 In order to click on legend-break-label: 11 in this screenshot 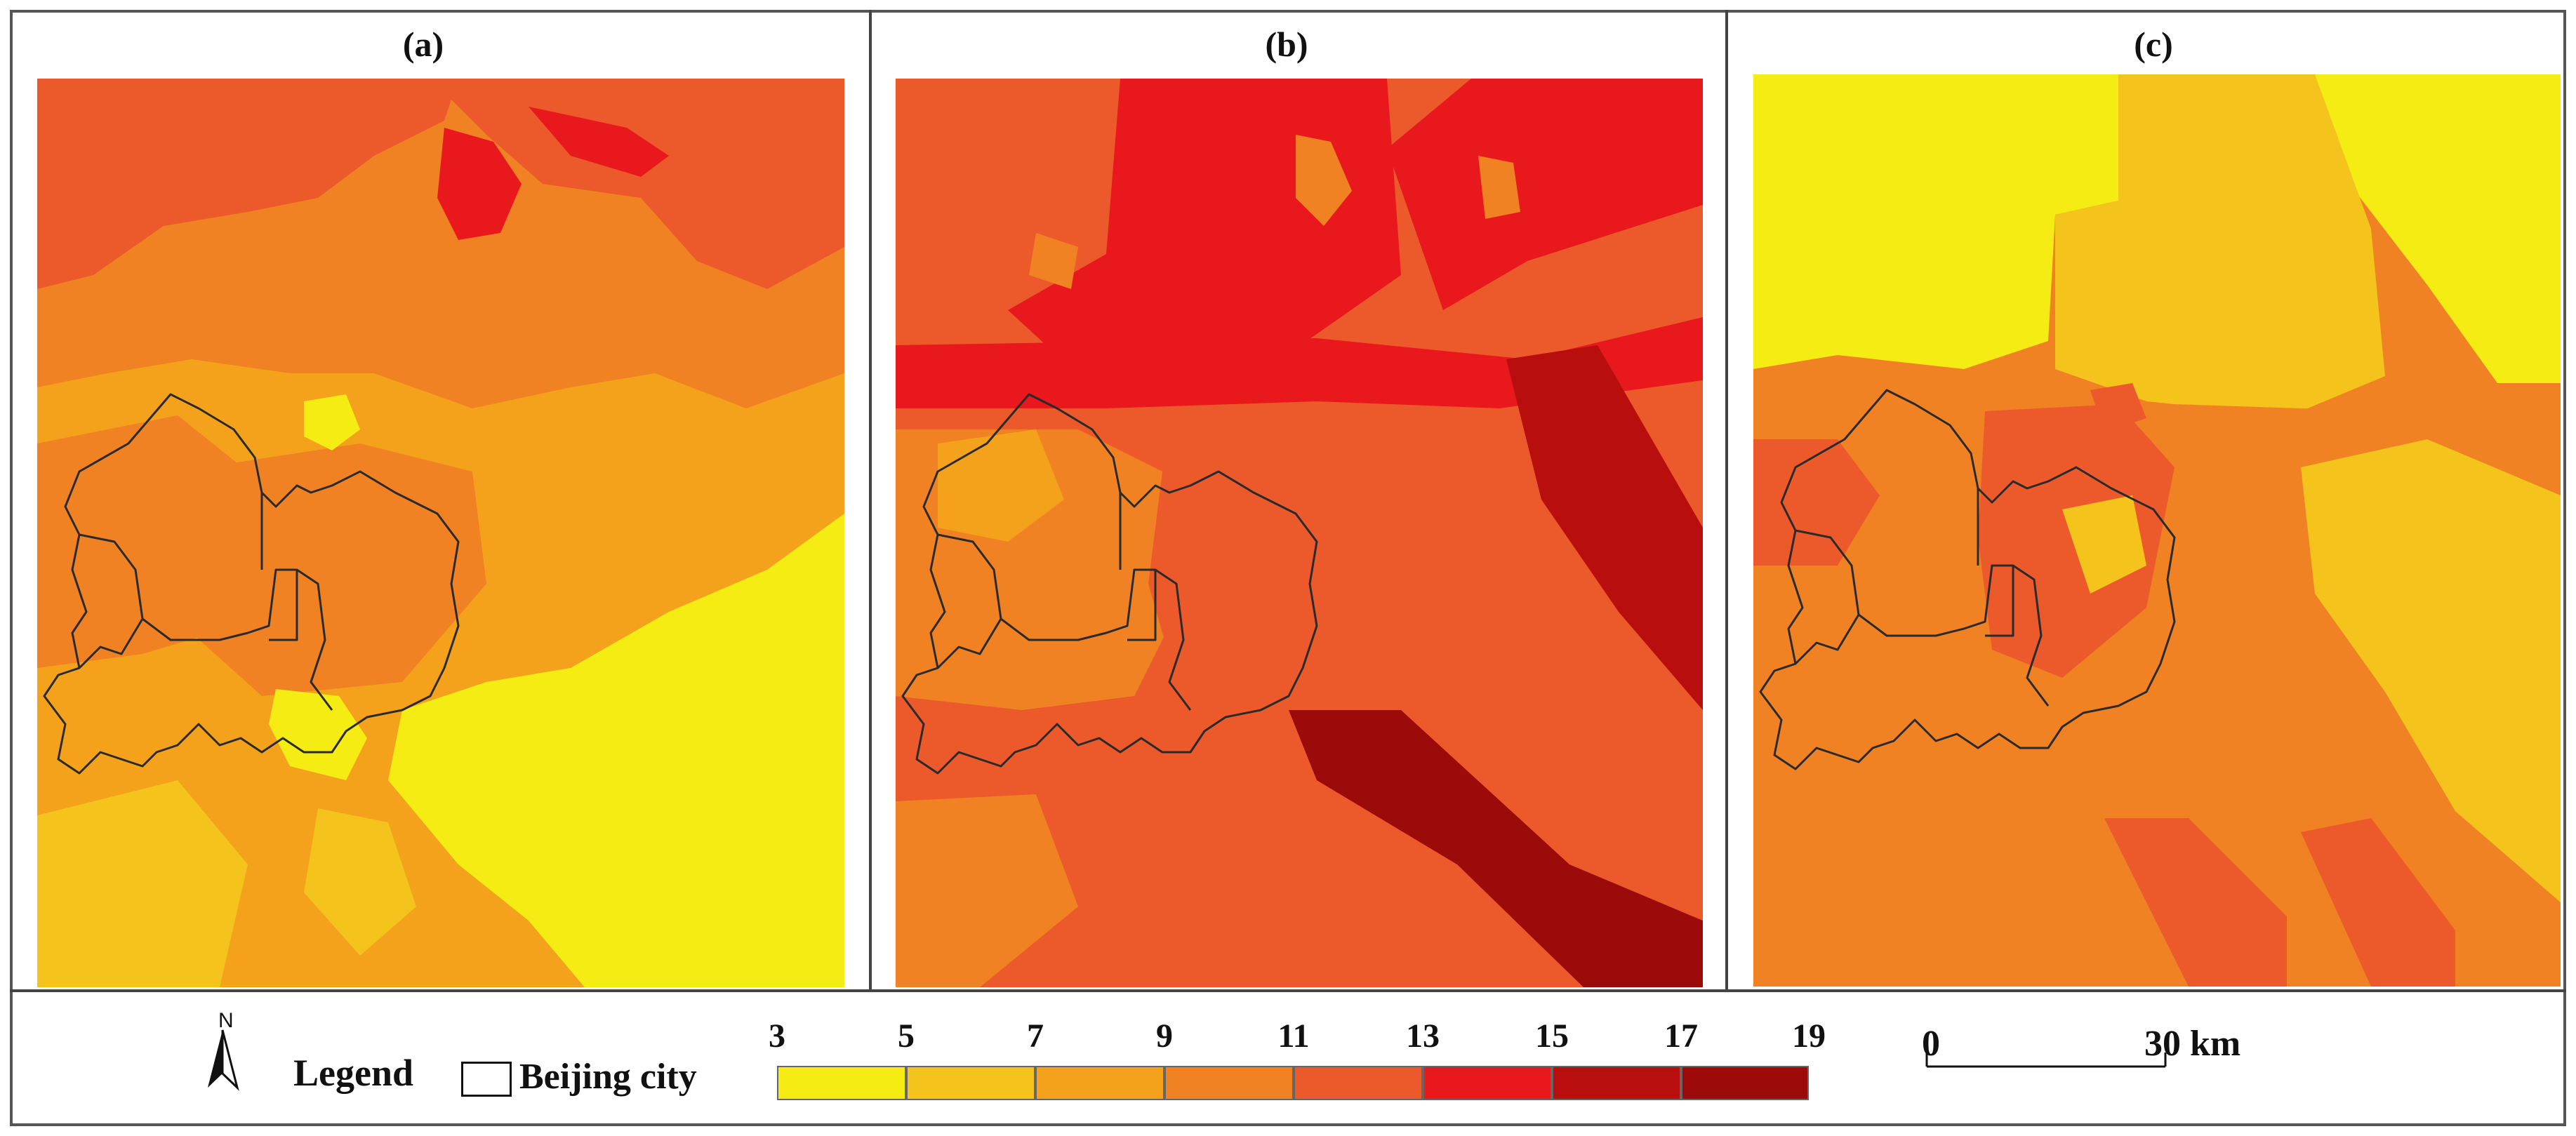, I will do `click(1293, 1036)`.